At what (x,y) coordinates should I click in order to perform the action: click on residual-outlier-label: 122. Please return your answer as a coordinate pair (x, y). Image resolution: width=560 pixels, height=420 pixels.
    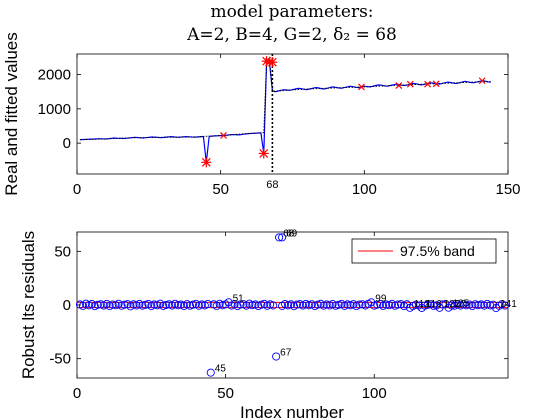
    Looking at the image, I should click on (452, 304).